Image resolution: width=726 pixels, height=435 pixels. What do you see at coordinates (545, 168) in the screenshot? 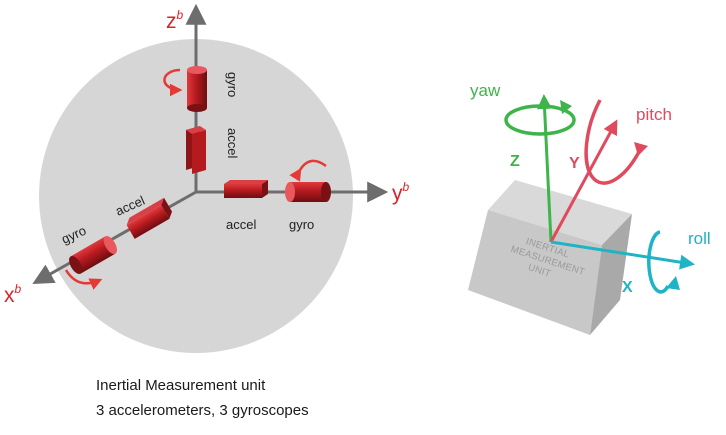
I see `z-axis-arrow` at bounding box center [545, 168].